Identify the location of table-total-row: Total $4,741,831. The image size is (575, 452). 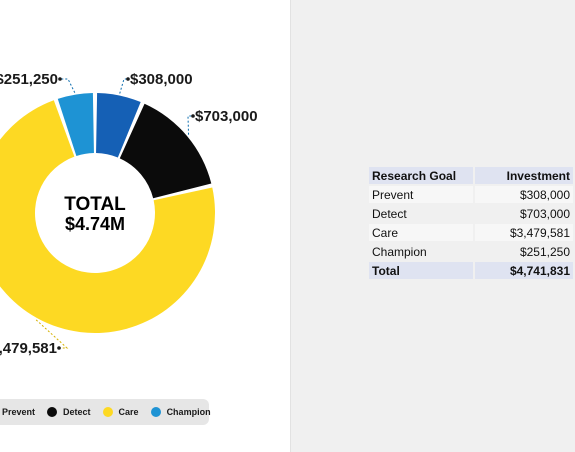
(471, 270).